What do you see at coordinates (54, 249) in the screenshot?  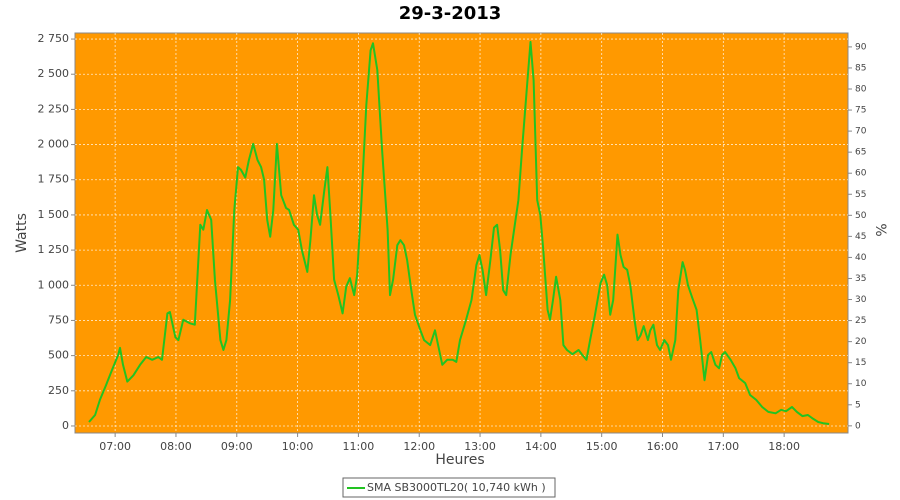 I see `y-tick-label: 1 250` at bounding box center [54, 249].